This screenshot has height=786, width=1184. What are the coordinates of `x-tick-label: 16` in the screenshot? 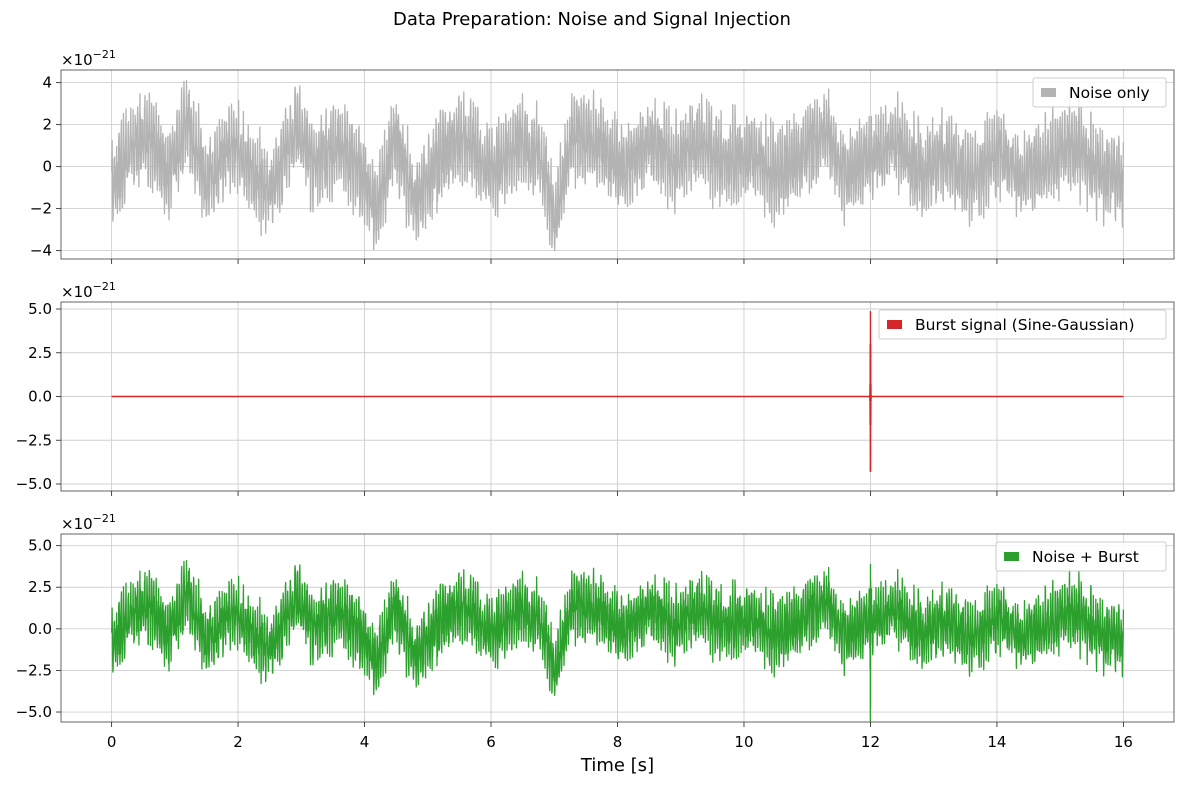 It's located at (1123, 742).